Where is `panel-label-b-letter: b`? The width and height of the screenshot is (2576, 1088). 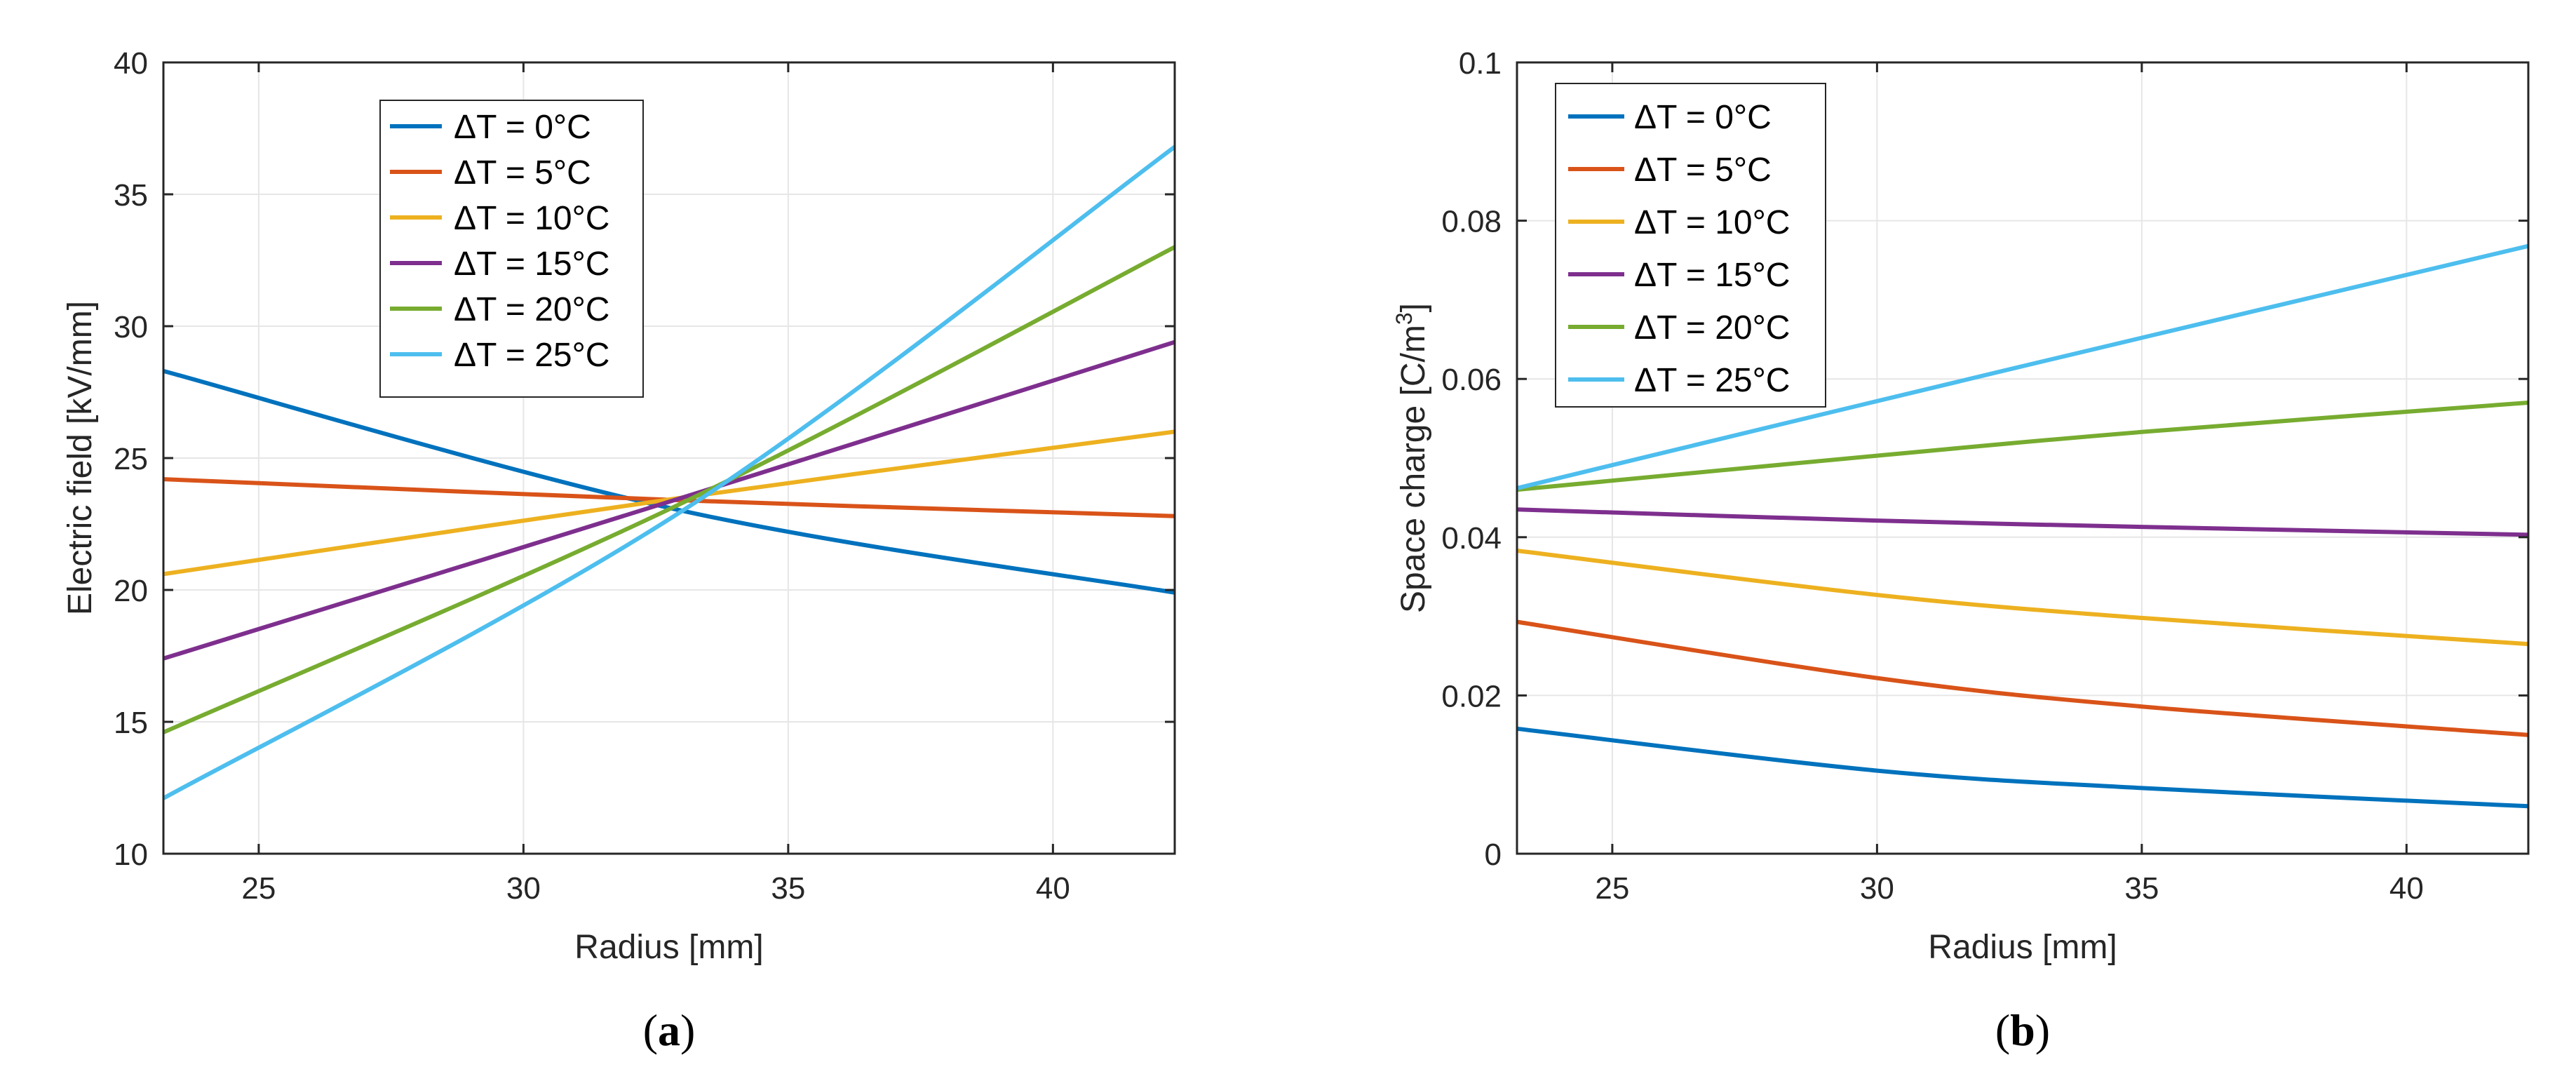
panel-label-b-letter: b is located at coordinates (2022, 1030).